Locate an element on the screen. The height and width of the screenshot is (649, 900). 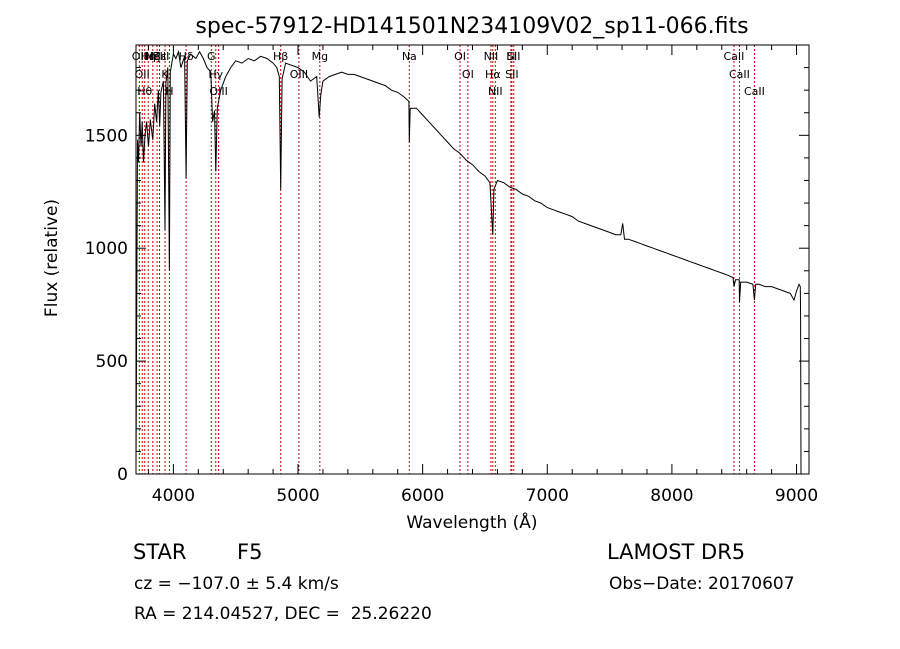
line-marker-label: OII is located at coordinates (142, 74).